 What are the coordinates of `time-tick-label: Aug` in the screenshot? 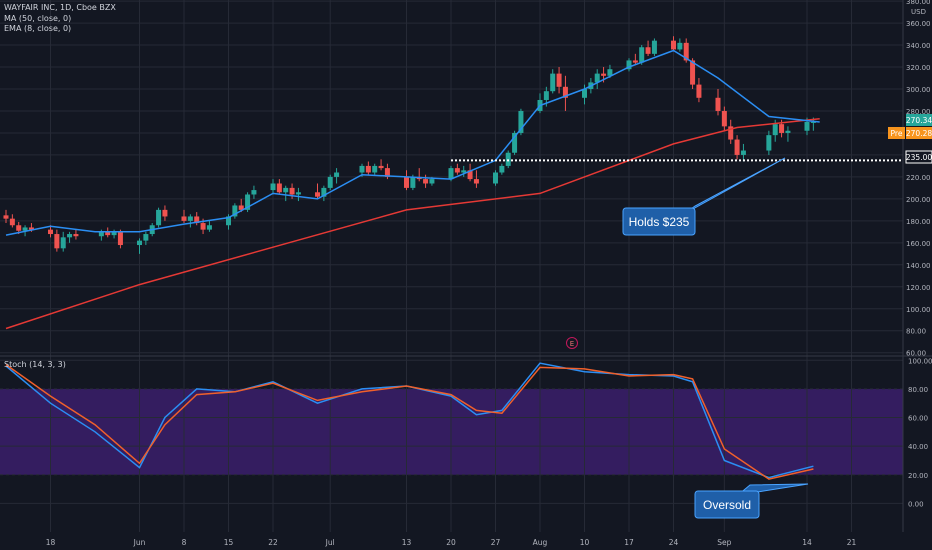 It's located at (540, 542).